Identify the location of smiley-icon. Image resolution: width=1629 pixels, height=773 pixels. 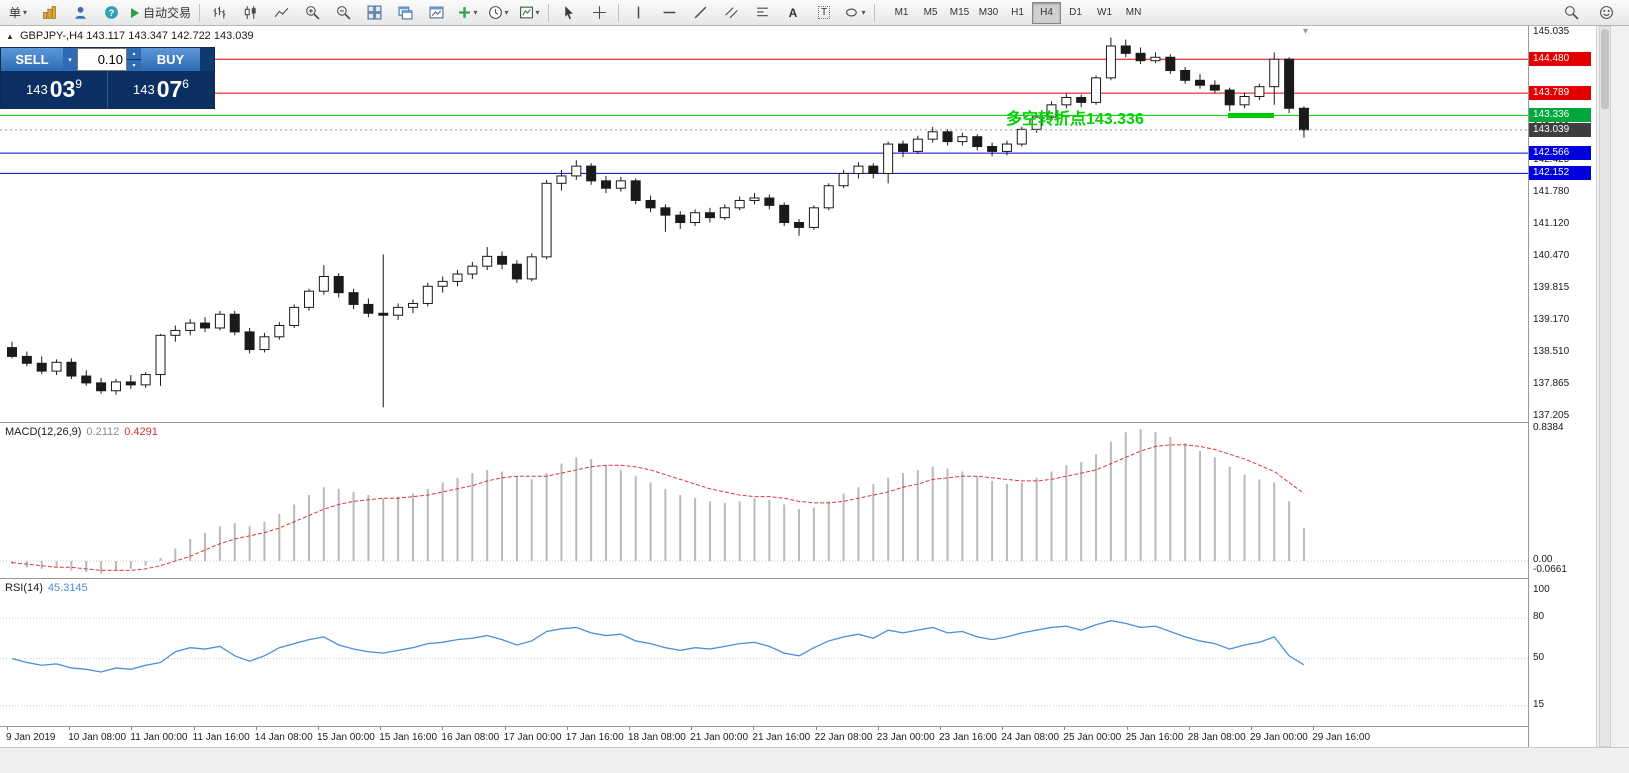
(1606, 12).